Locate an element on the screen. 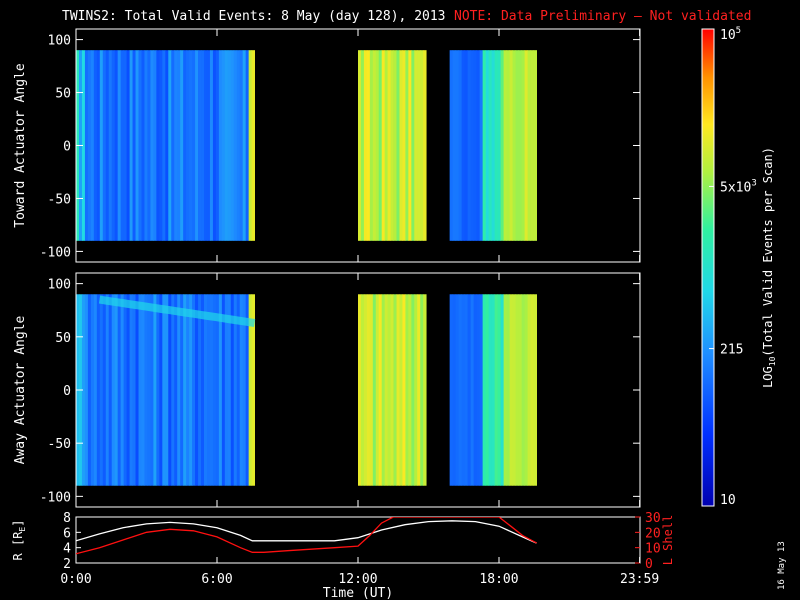 Image resolution: width=800 pixels, height=600 pixels. x-tick-label: 23:59 is located at coordinates (639, 579).